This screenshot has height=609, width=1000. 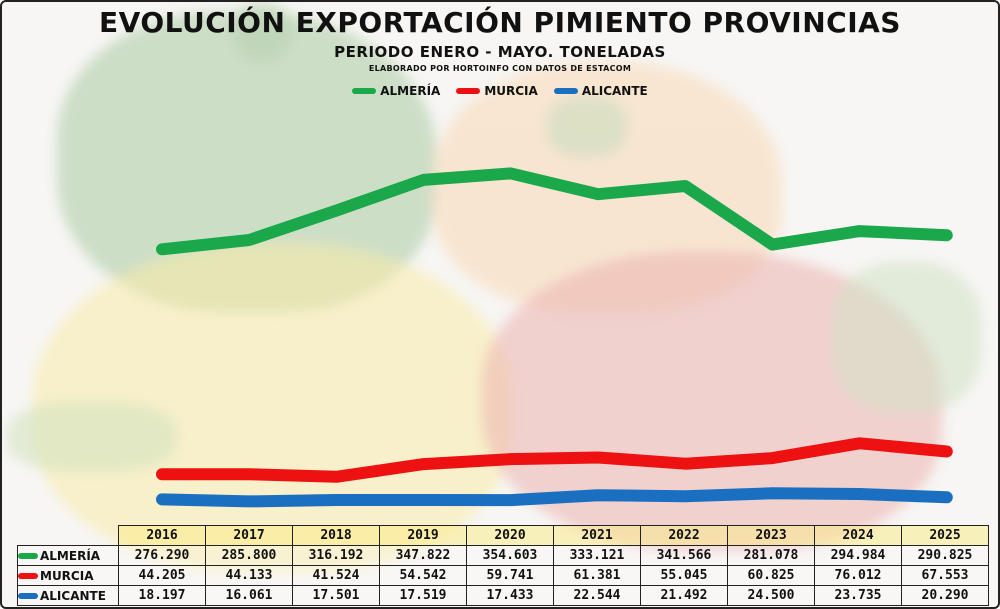 What do you see at coordinates (684, 555) in the screenshot?
I see `table-cell: 341.566` at bounding box center [684, 555].